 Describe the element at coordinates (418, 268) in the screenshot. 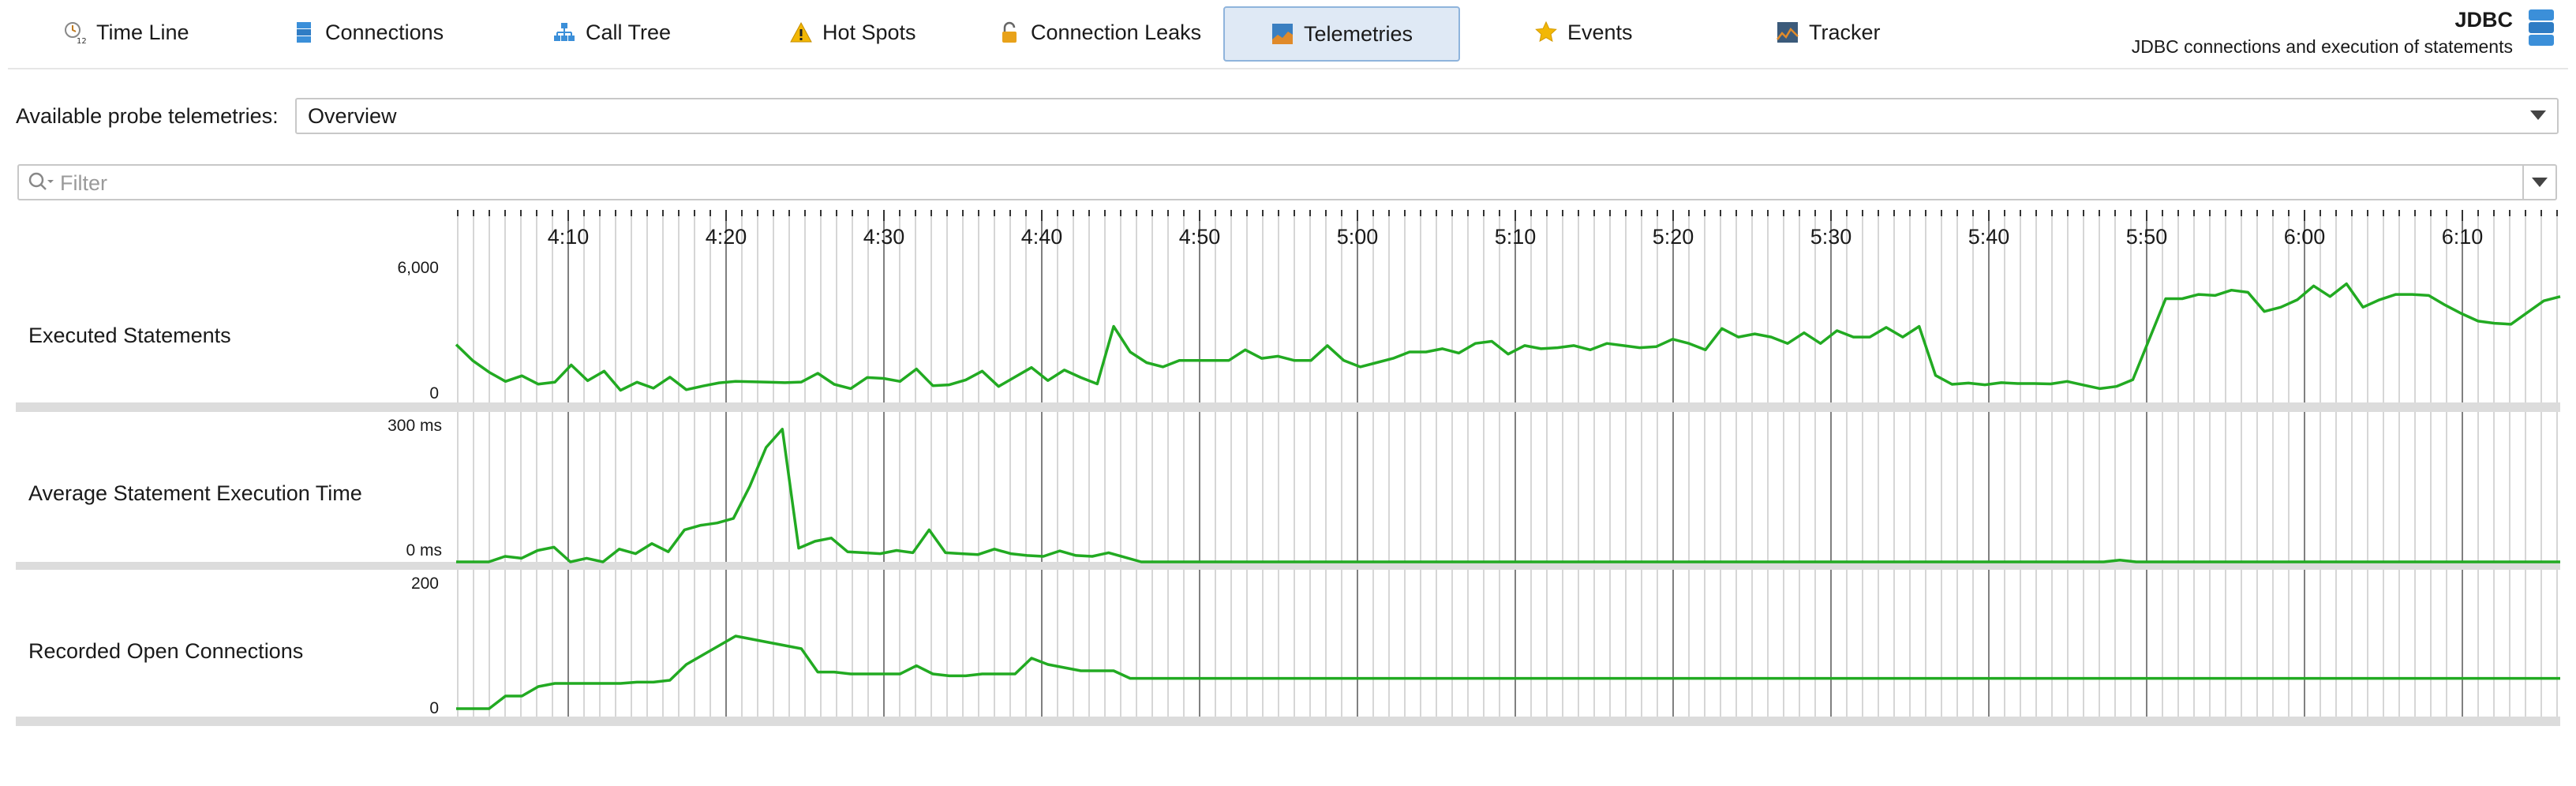

I see `y-tick-label: 6,000` at that location.